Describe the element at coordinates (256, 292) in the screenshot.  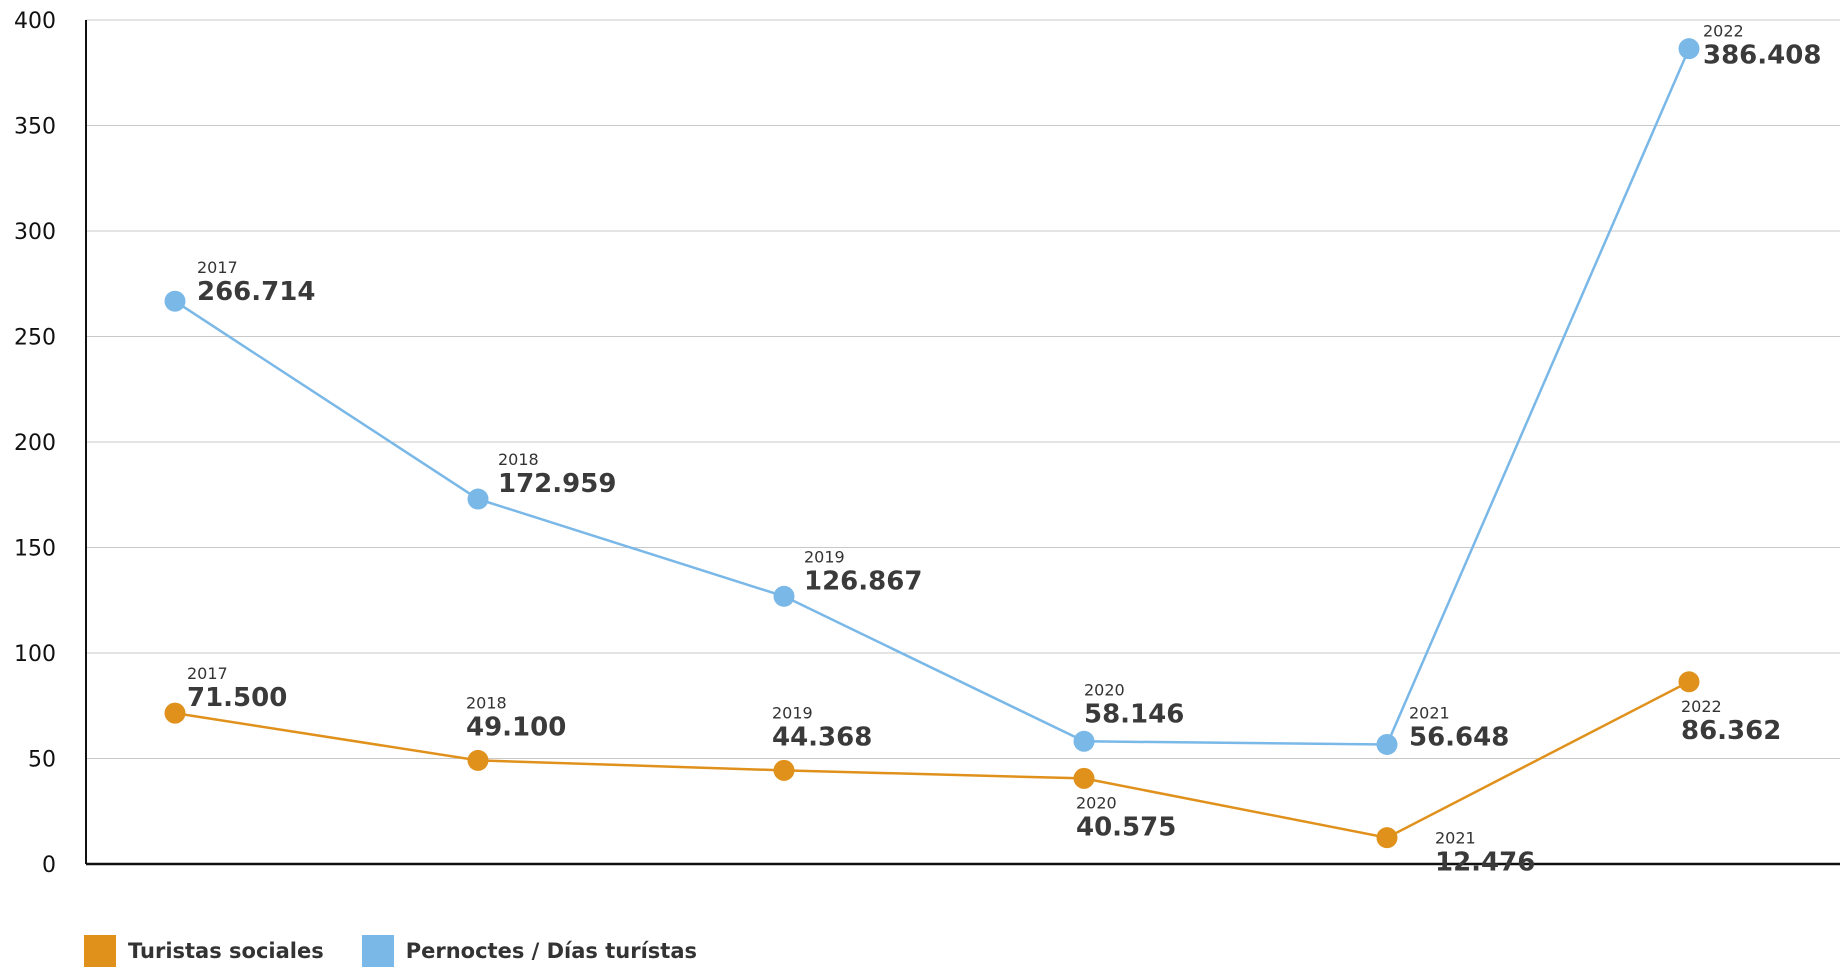
I see `data-label-value: 266.714` at that location.